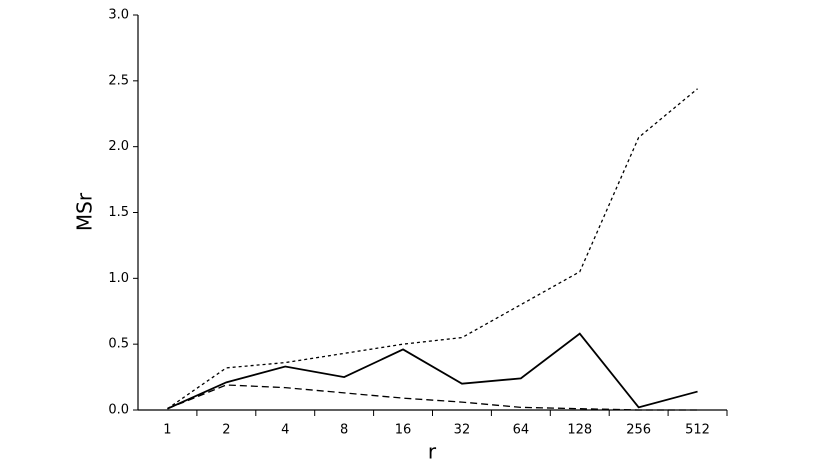  What do you see at coordinates (167, 430) in the screenshot?
I see `x-tick-label: 1` at bounding box center [167, 430].